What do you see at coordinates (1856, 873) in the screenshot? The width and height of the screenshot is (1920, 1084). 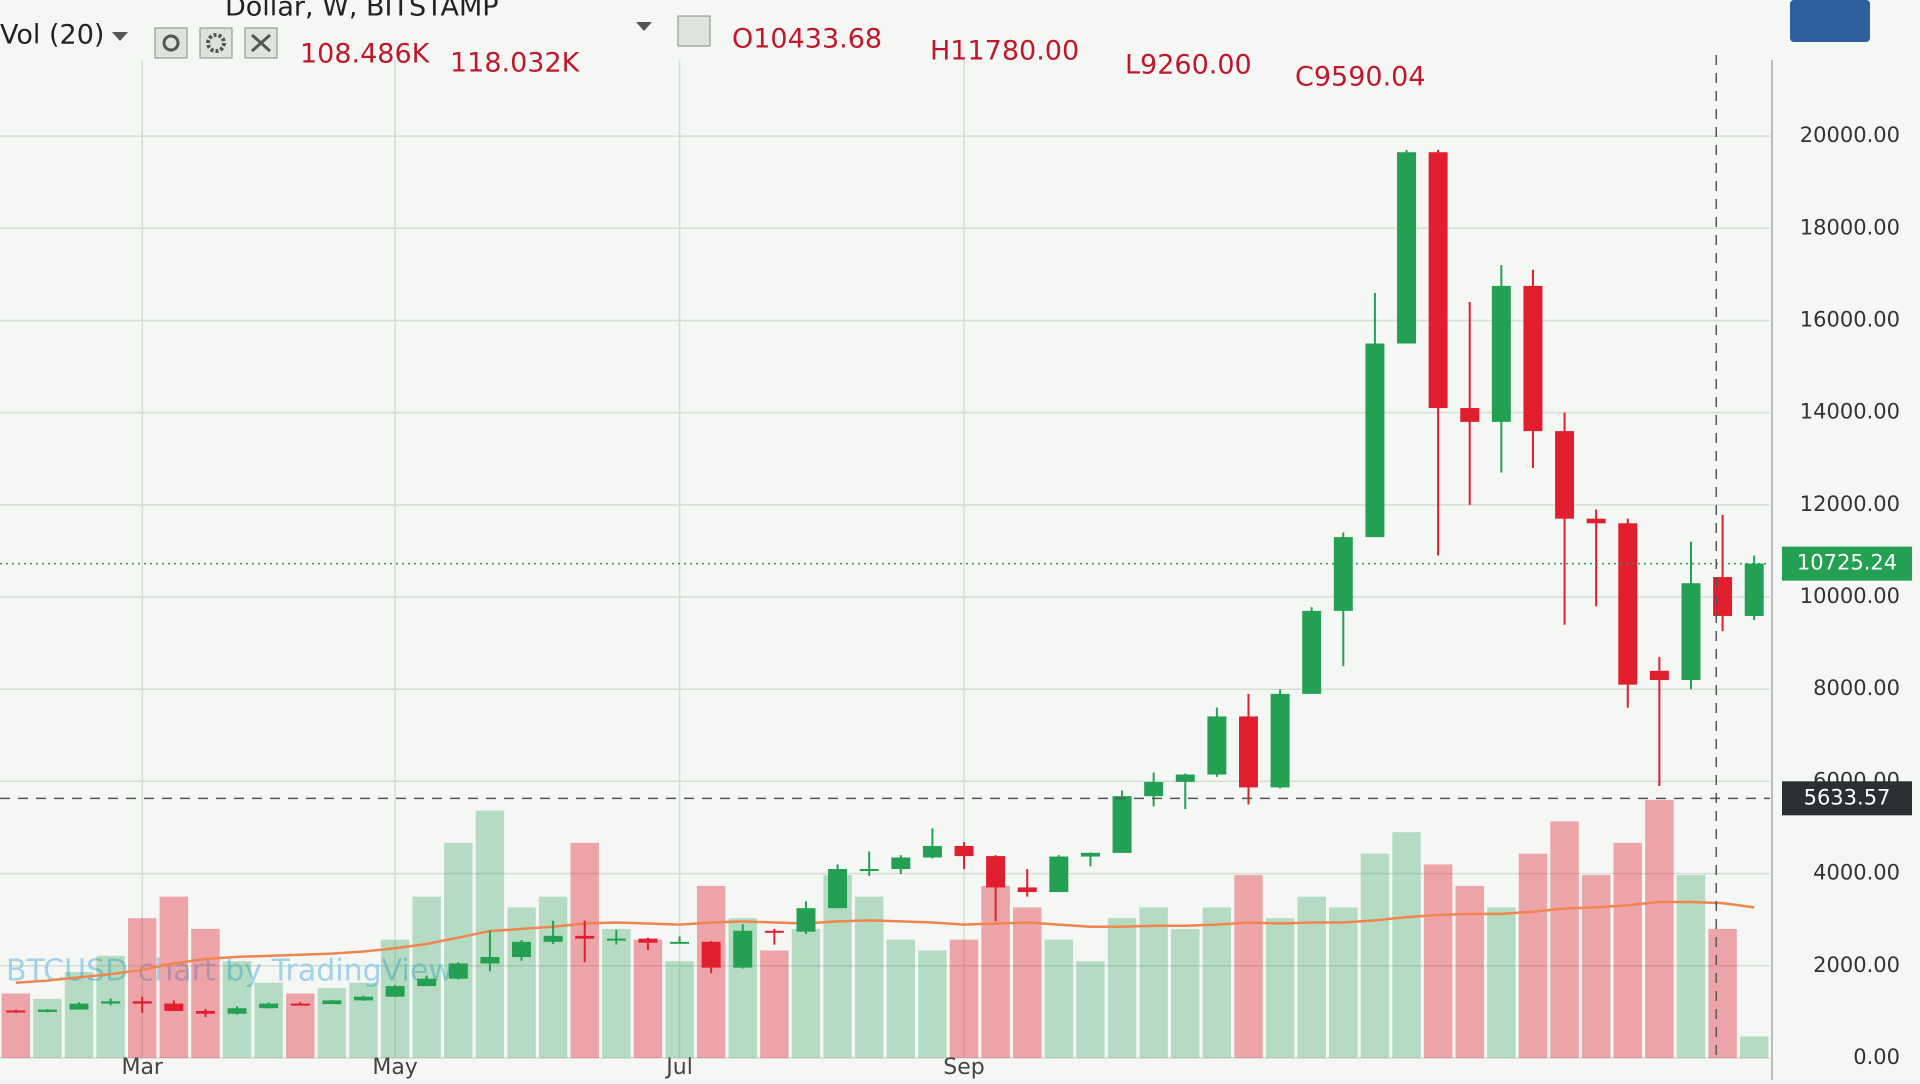 I see `y-tick-label: 4000.00` at bounding box center [1856, 873].